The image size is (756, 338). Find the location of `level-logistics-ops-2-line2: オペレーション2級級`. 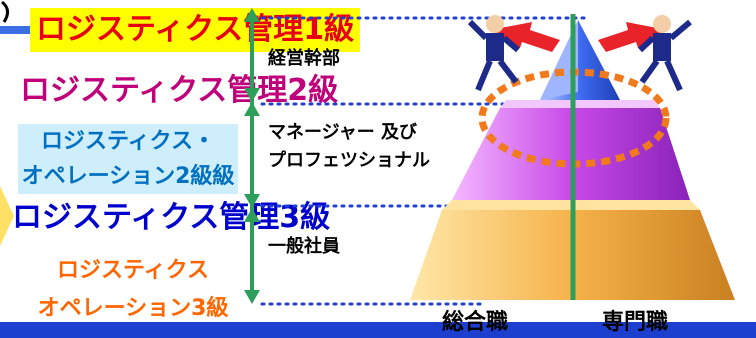

level-logistics-ops-2-line2: オペレーション2級級 is located at coordinates (128, 176).